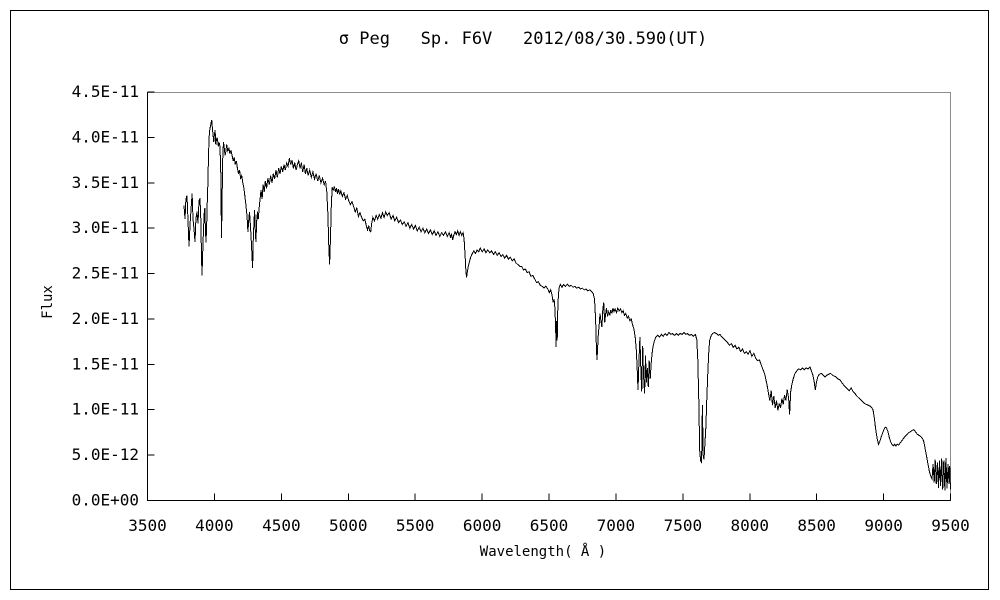 The image size is (1000, 600). What do you see at coordinates (543, 551) in the screenshot?
I see `x-axis-label: Wavelength( Å )` at bounding box center [543, 551].